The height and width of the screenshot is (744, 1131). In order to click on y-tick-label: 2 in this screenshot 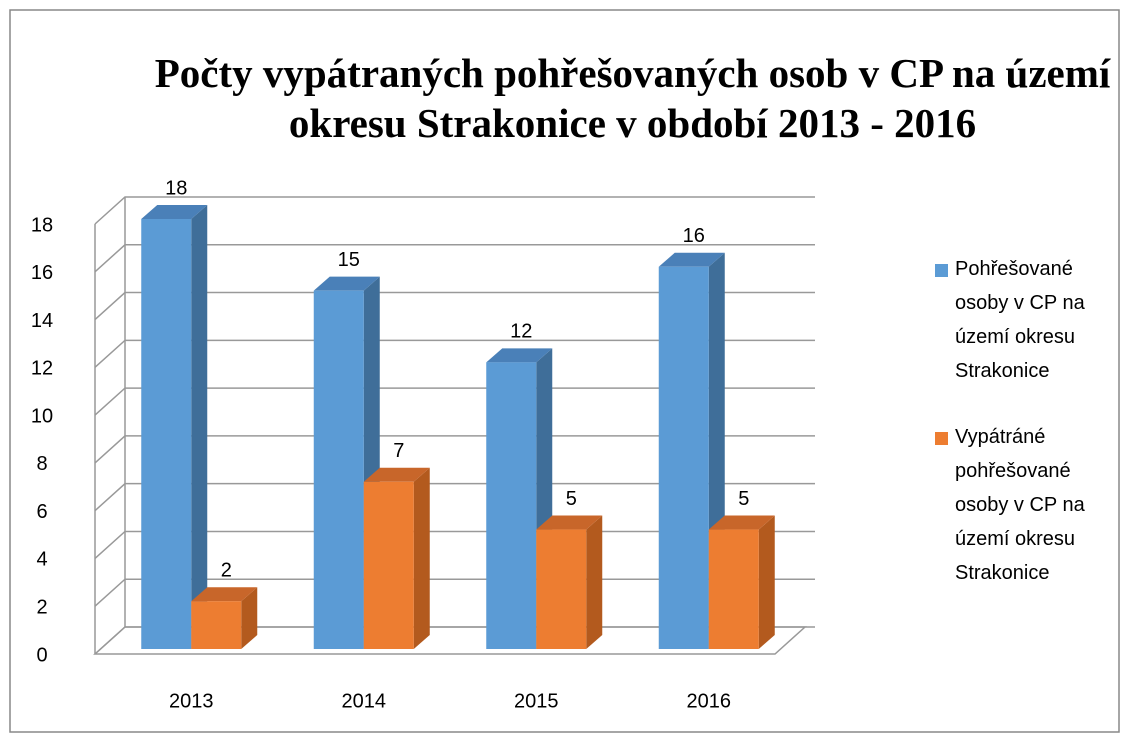, I will do `click(41, 608)`.